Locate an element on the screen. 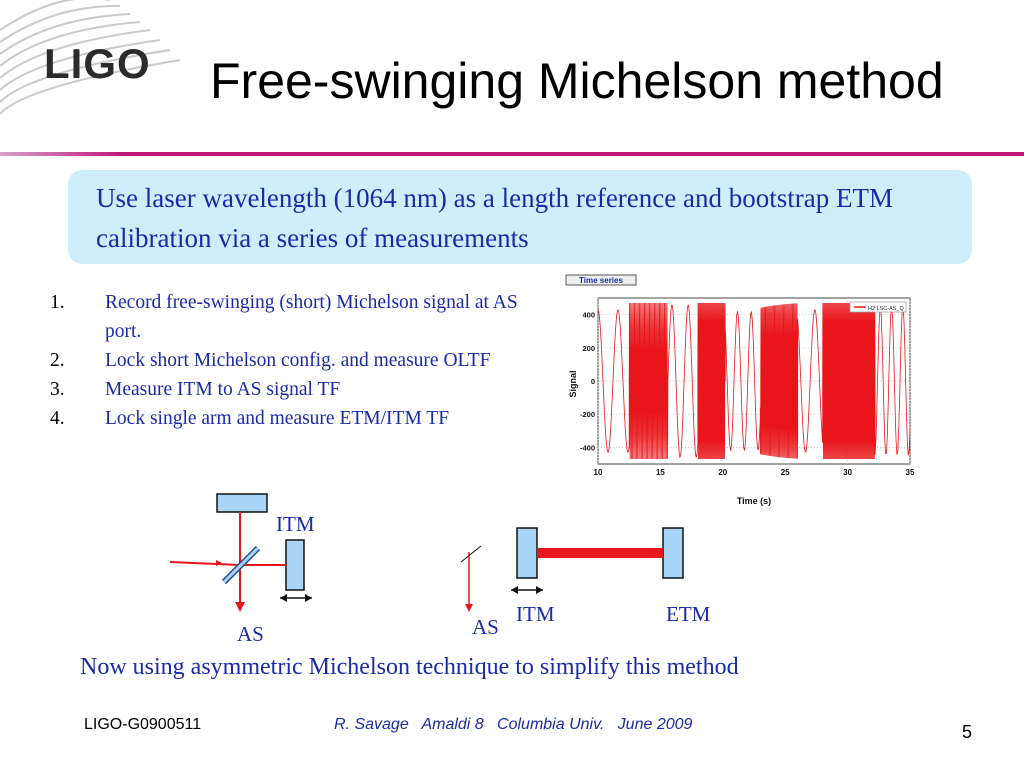 Image resolution: width=1024 pixels, height=768 pixels. y-tick-label: 0 is located at coordinates (593, 381).